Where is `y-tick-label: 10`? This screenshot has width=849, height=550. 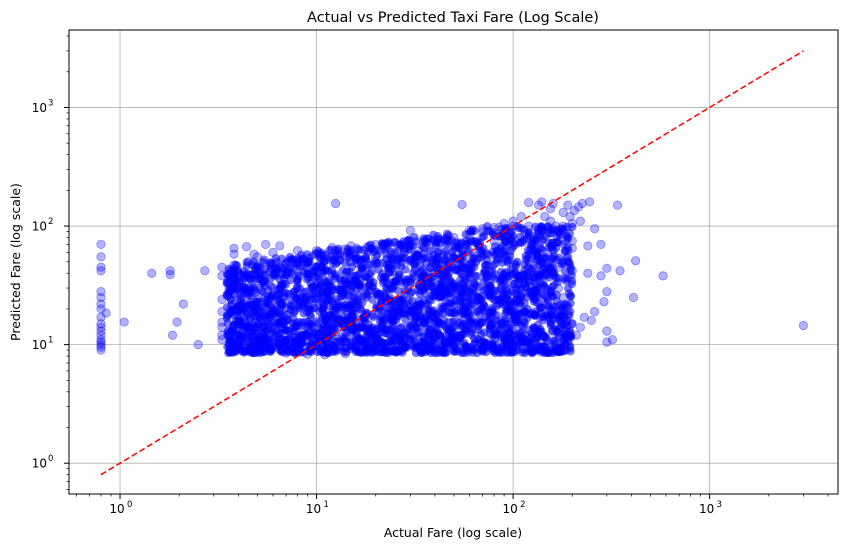
y-tick-label: 10 is located at coordinates (39, 108).